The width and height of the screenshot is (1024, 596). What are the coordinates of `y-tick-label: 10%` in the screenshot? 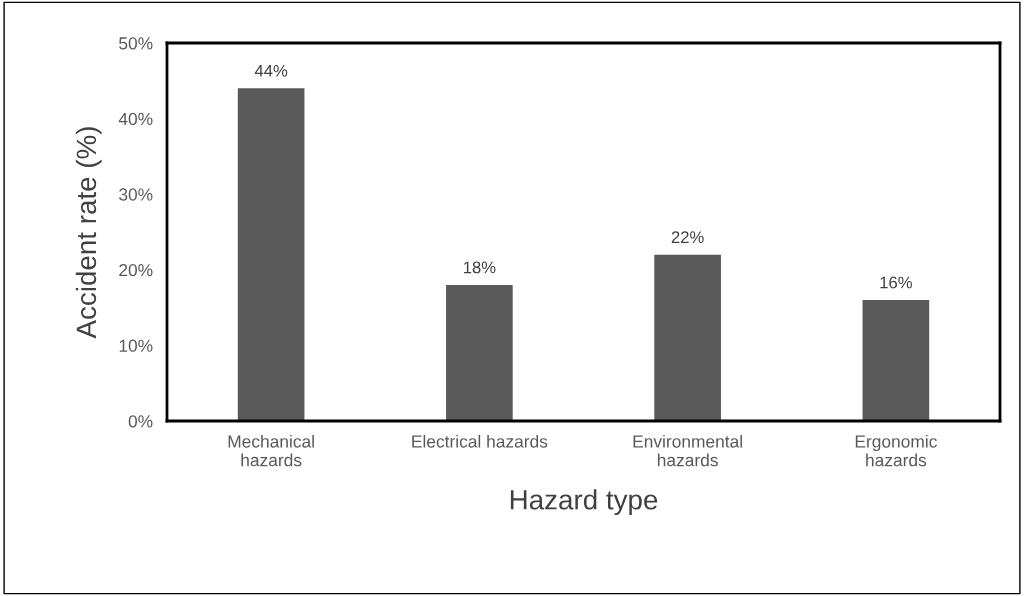 It's located at (136, 345).